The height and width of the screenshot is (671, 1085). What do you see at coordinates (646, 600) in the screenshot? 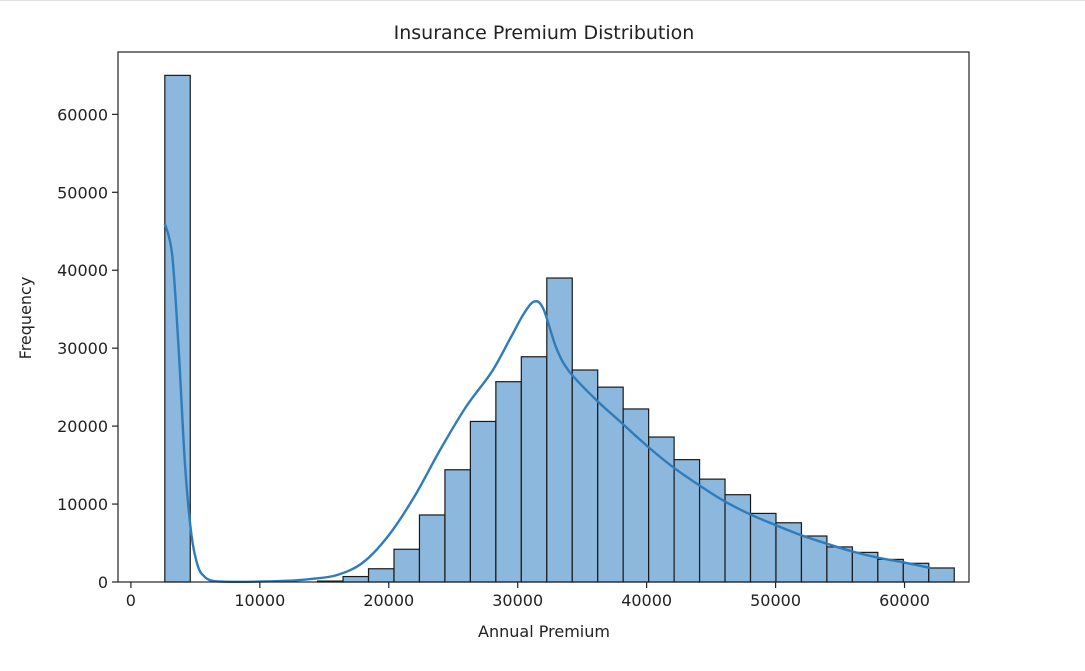
I see `x-tick-label: 40000` at bounding box center [646, 600].